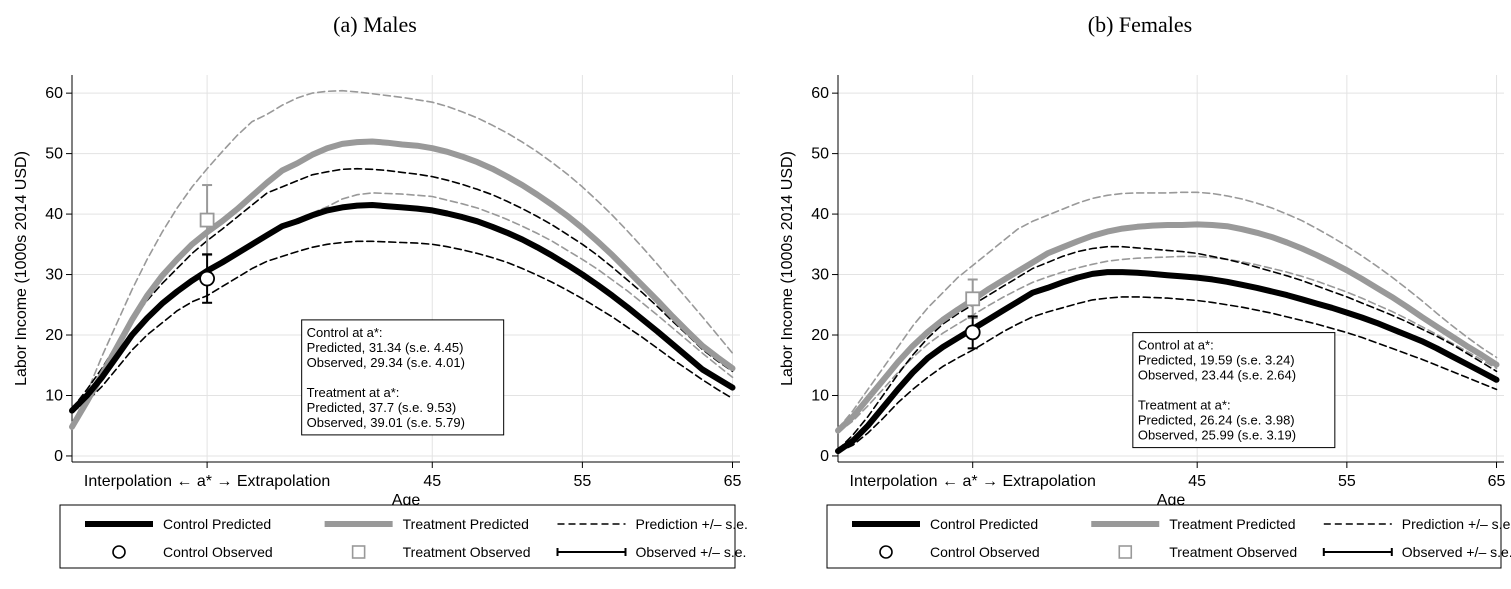 This screenshot has height=589, width=1511. What do you see at coordinates (382, 407) in the screenshot?
I see `annotation-line: Predicted, 37.7 (s.e. 9.53)` at bounding box center [382, 407].